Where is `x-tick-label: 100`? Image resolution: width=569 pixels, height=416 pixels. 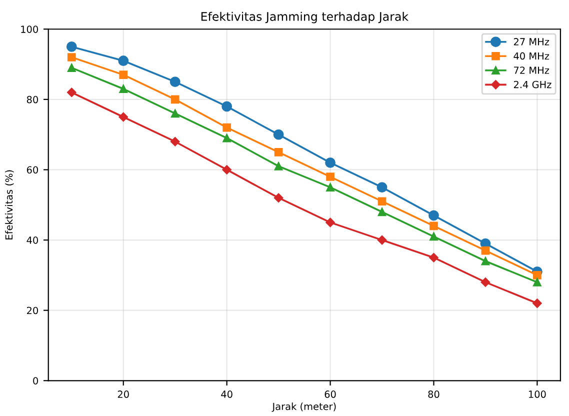
x-tick-label: 100 is located at coordinates (537, 394).